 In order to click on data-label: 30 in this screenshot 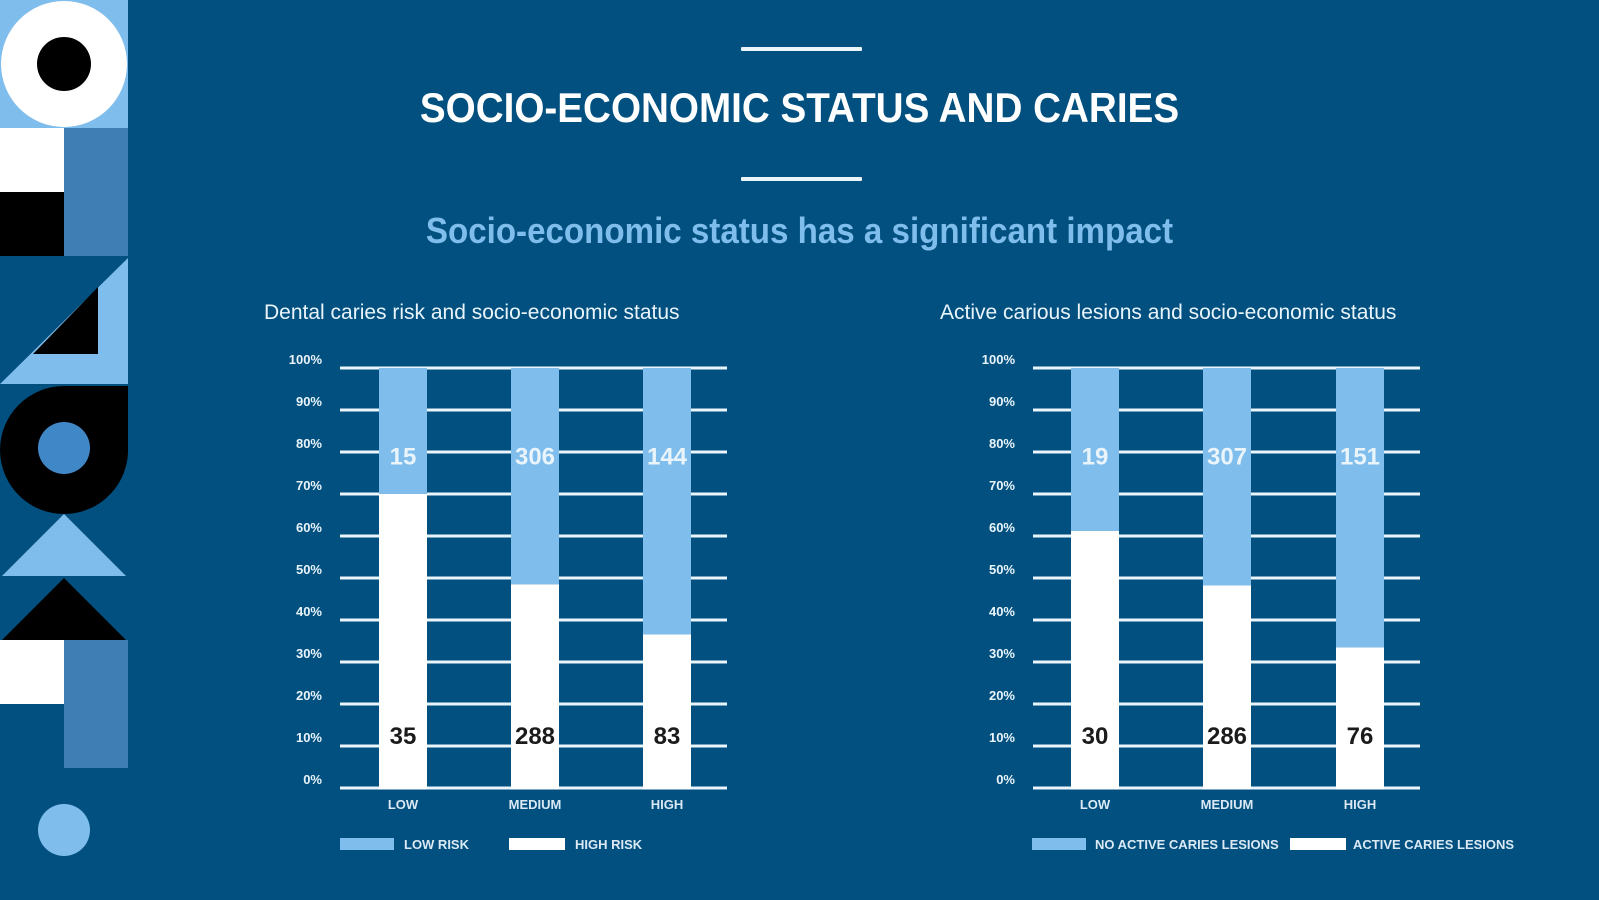, I will do `click(1095, 736)`.